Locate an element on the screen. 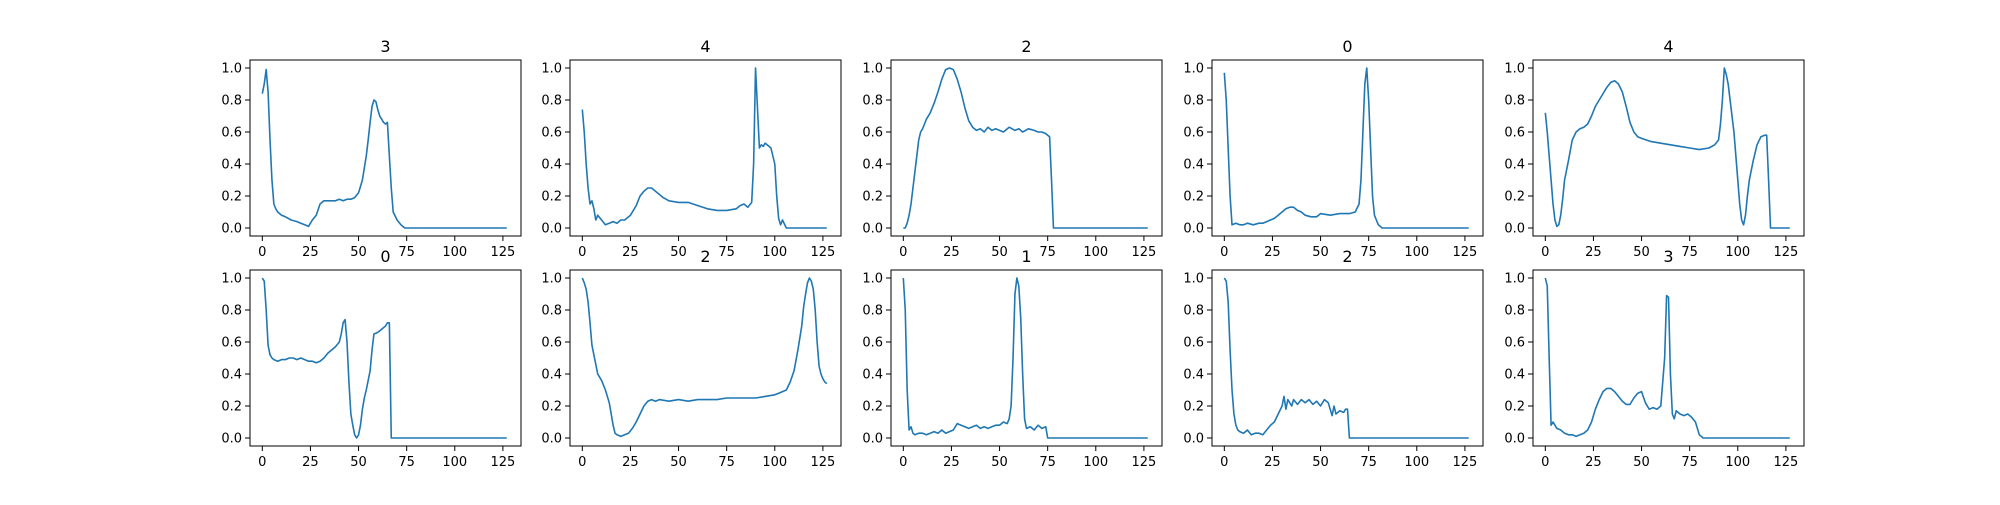 This screenshot has height=505, width=2000. subplot-9: 3 0 25 50 75 100 125 0.0 0.2 0.4 0.6 0.8 1.0 is located at coordinates (1654, 358).